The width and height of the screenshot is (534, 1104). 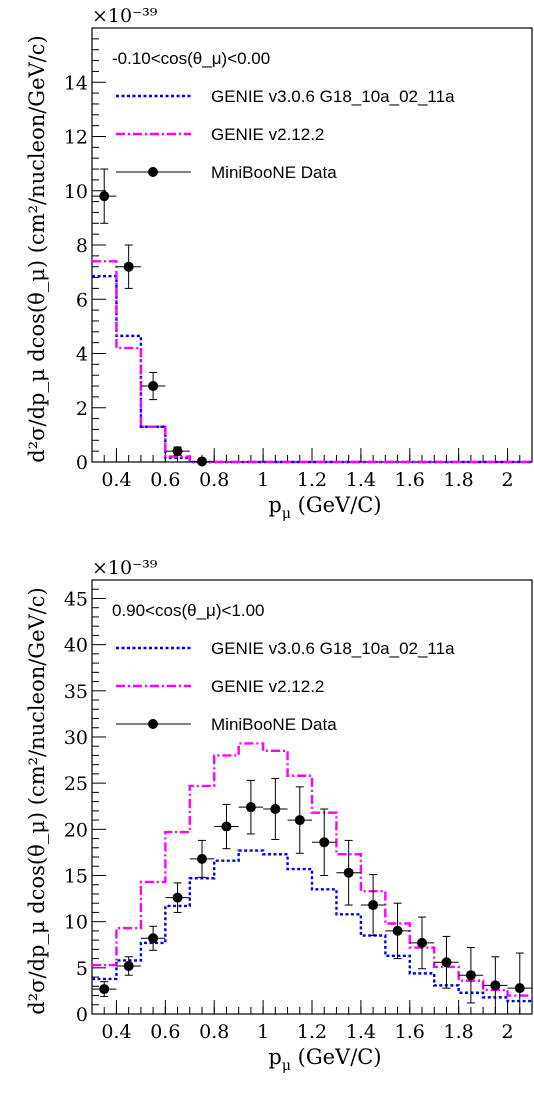 I want to click on y-tick-label: 4, so click(x=82, y=355).